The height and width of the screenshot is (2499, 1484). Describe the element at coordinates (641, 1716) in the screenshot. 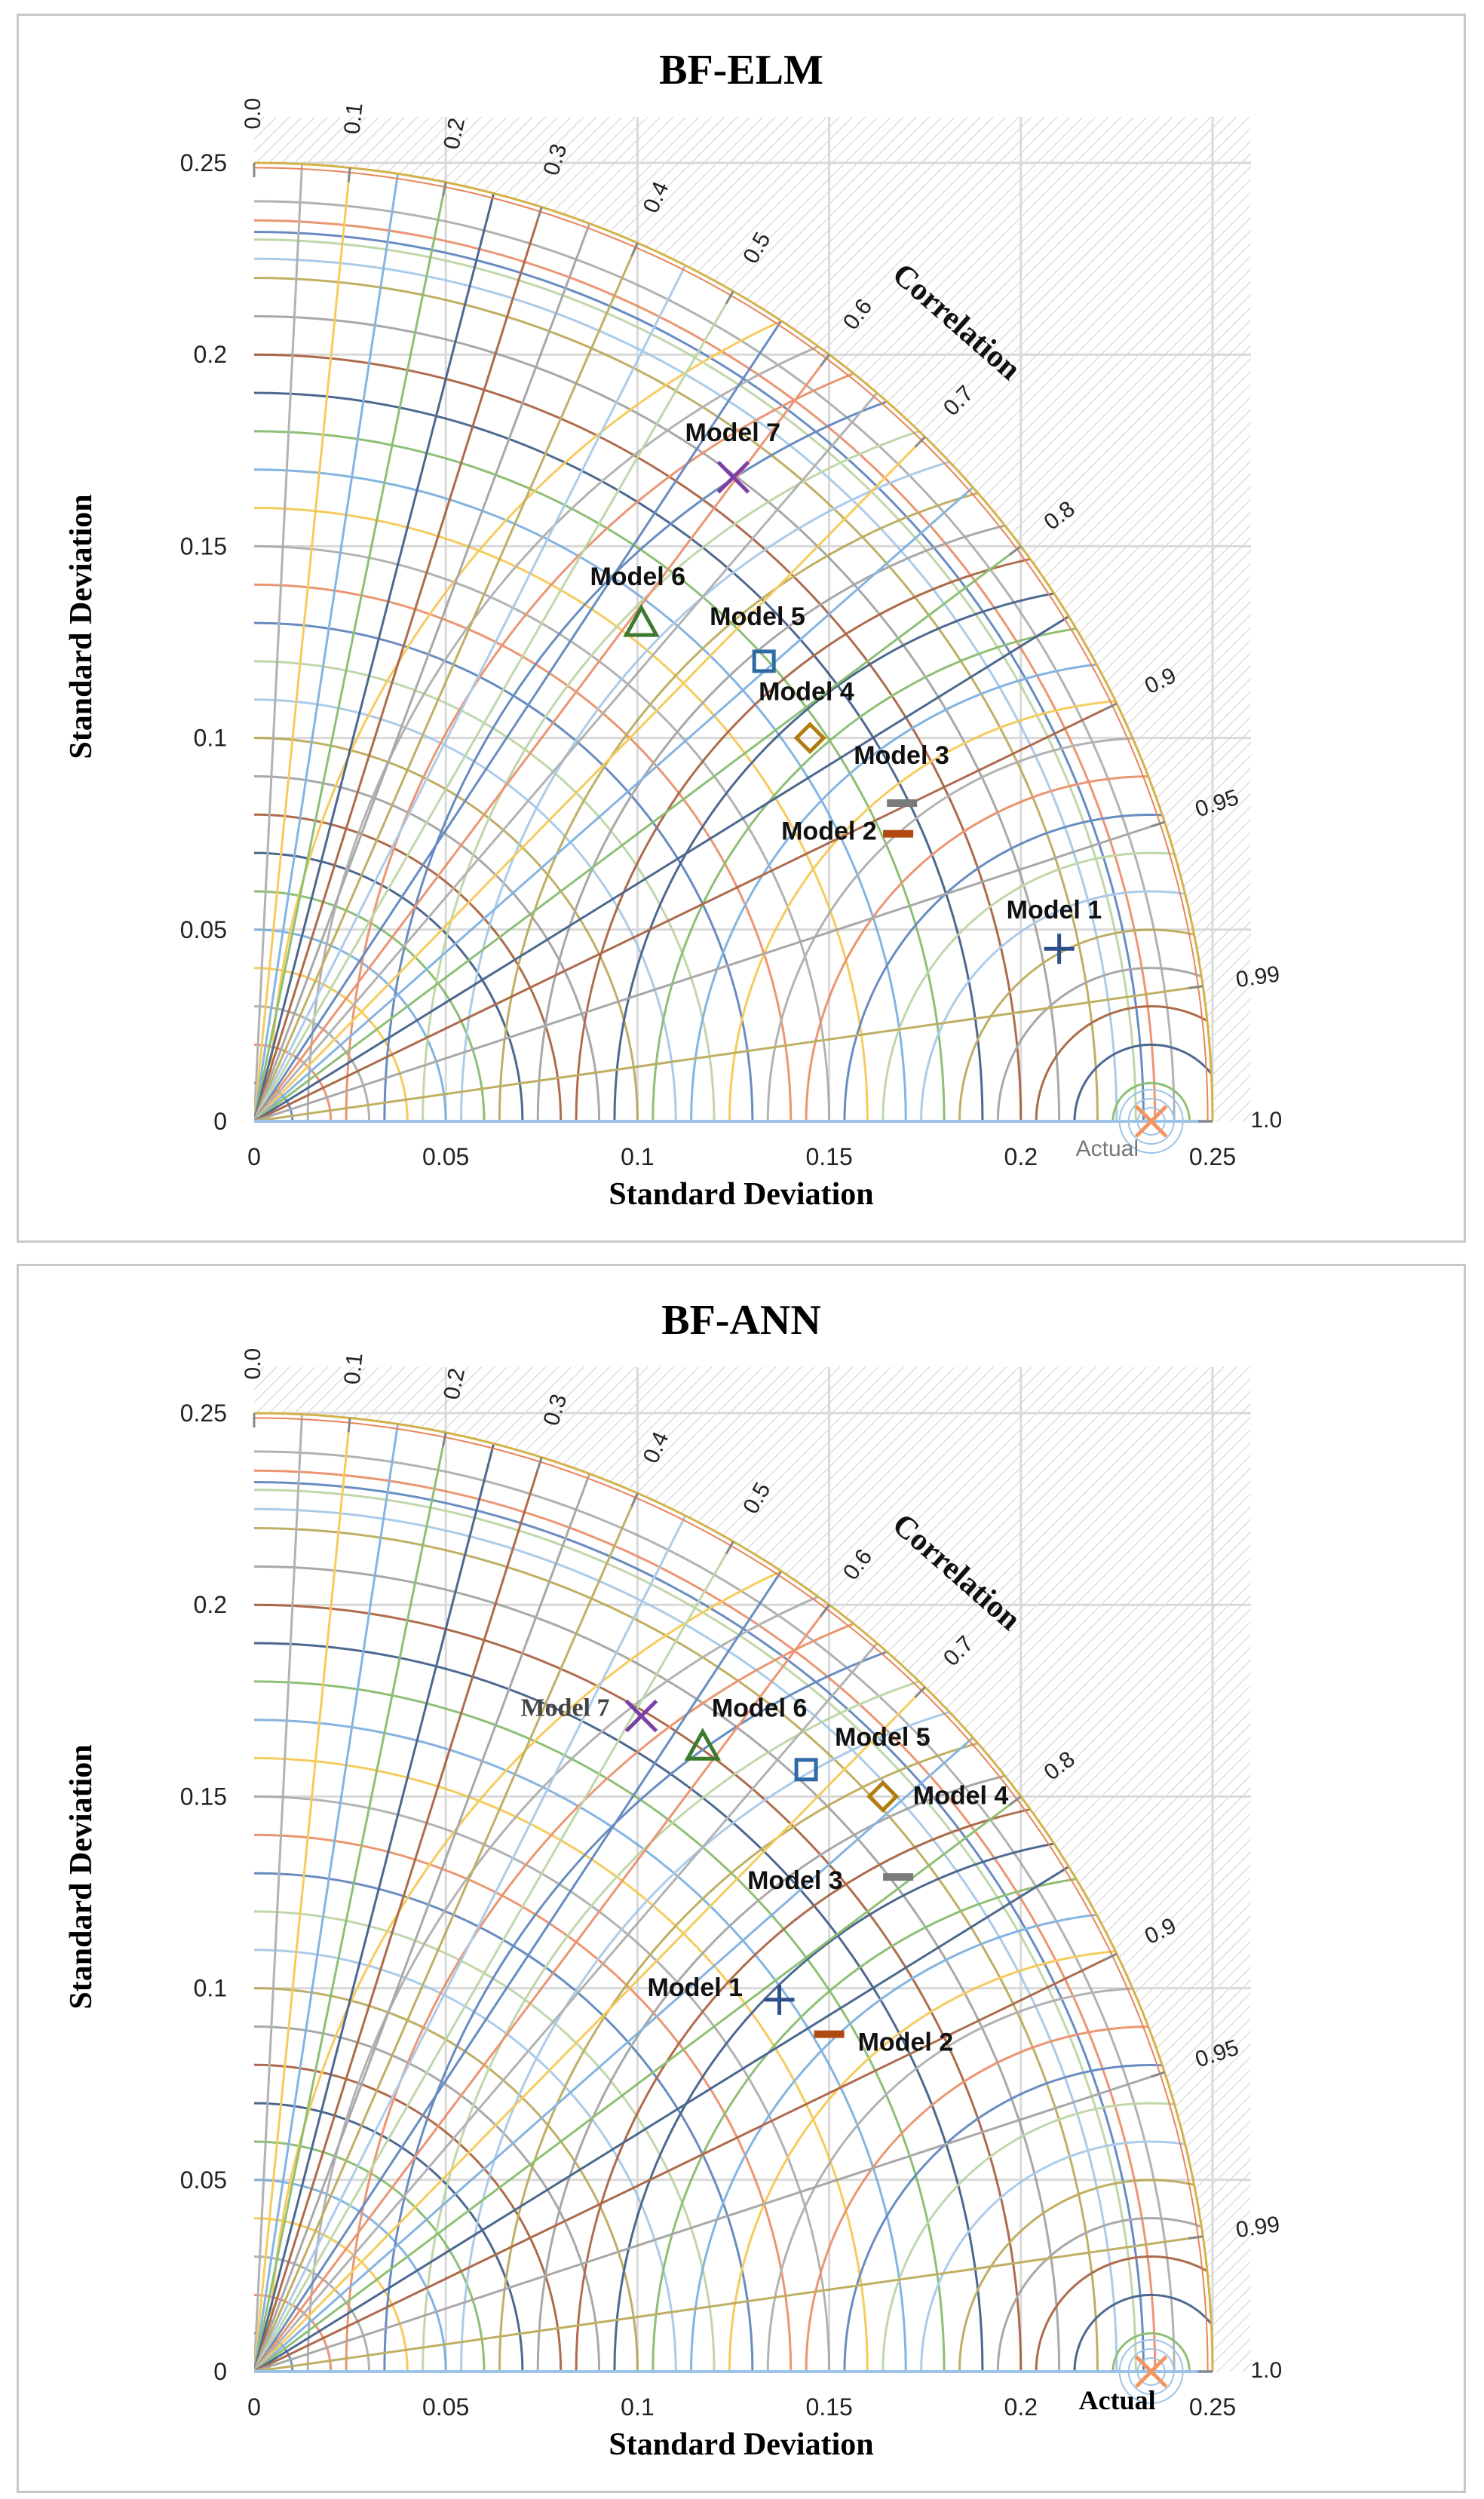

I see `x-marker` at that location.